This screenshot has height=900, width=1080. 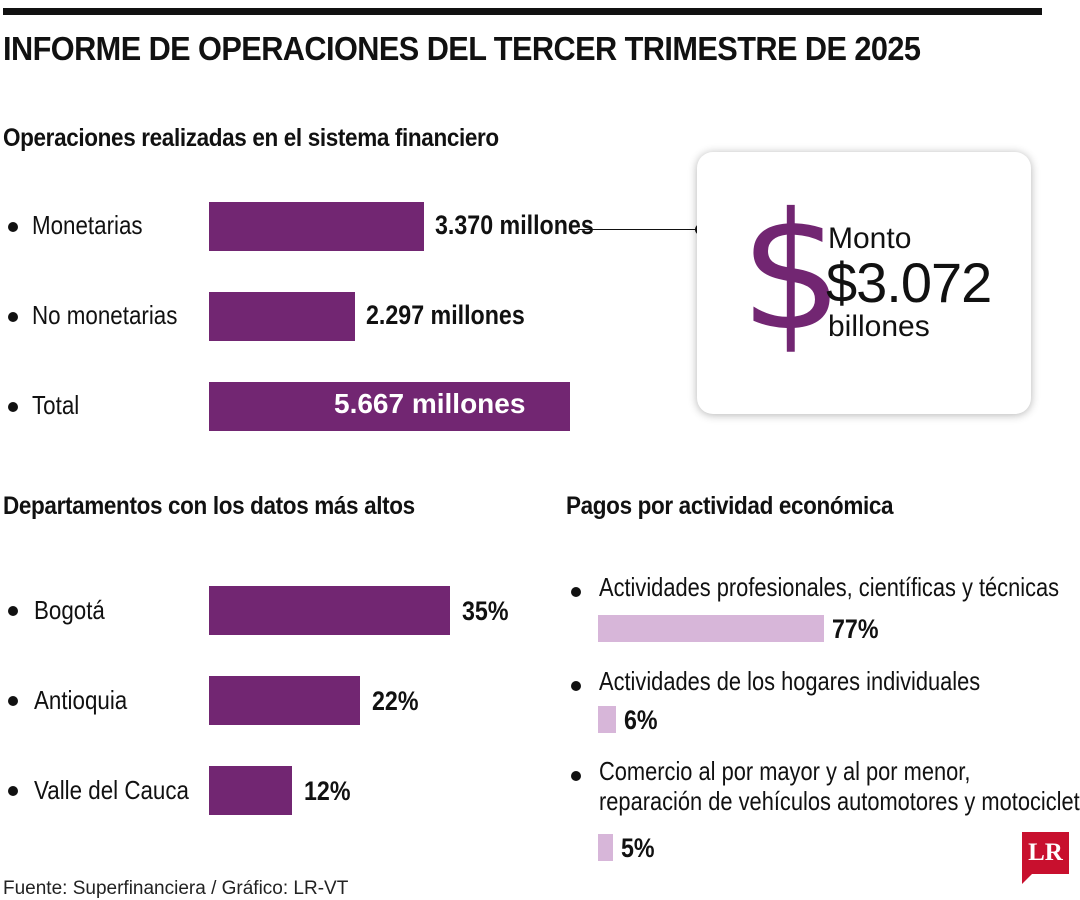 I want to click on departamento-value-label: 12%, so click(x=327, y=791).